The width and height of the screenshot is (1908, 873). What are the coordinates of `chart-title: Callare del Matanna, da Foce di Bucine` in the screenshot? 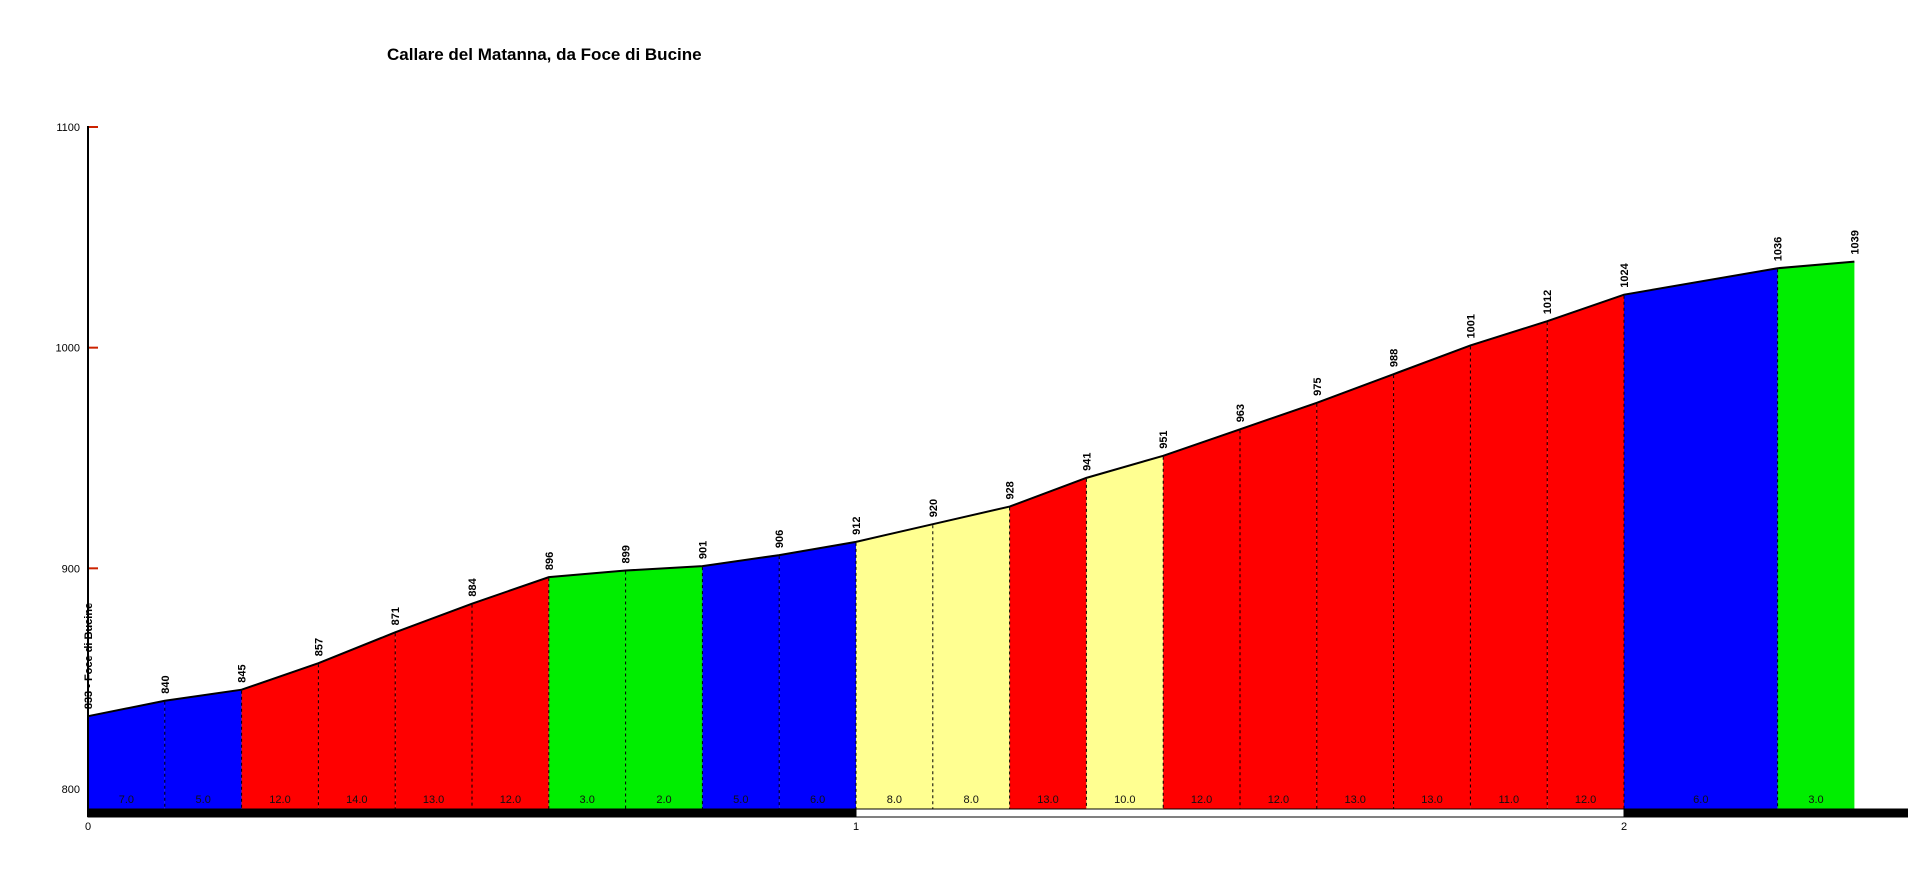 It's located at (544, 54).